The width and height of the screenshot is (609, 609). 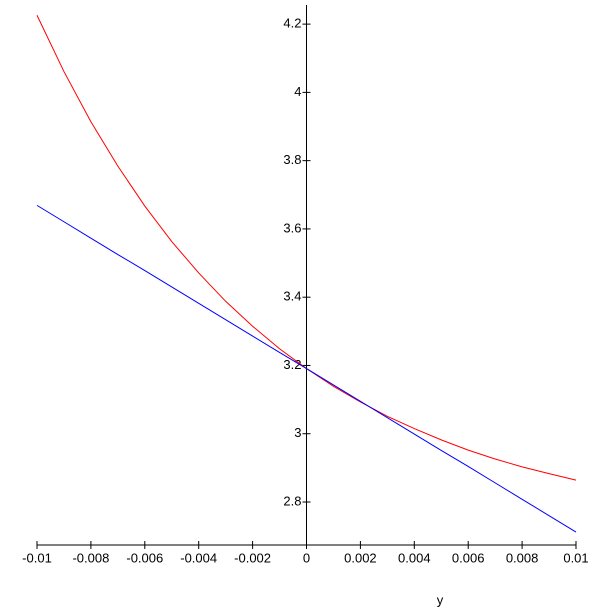 I want to click on y-tick-label: 4.2, so click(x=292, y=23).